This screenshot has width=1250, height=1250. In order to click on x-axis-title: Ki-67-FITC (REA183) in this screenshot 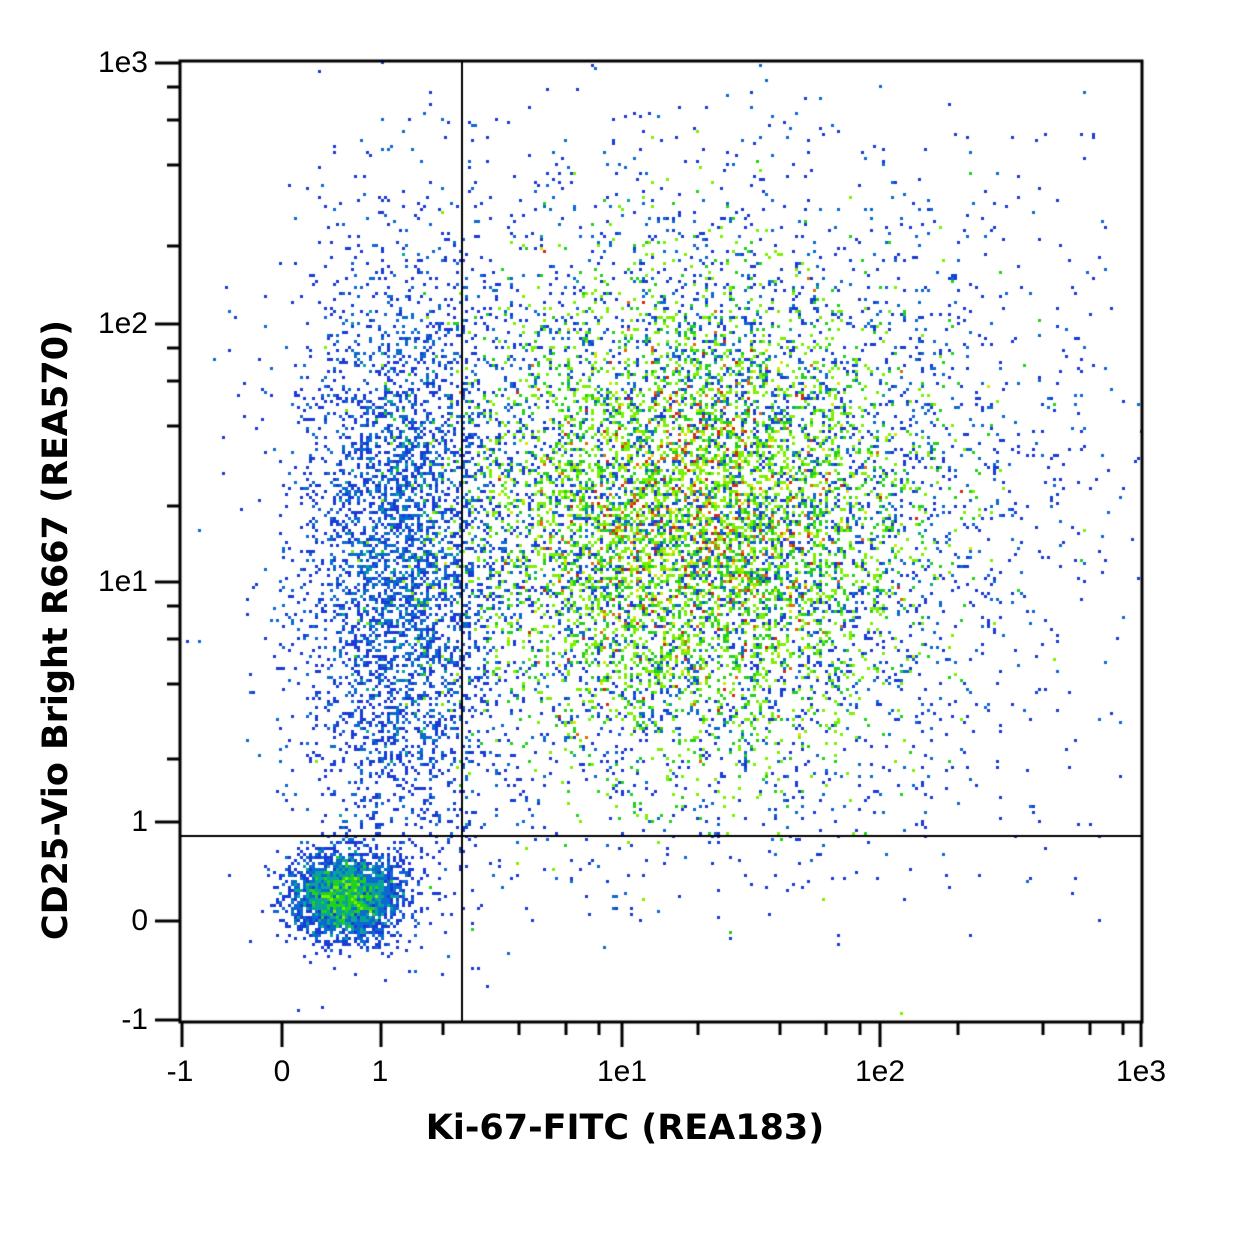, I will do `click(625, 1128)`.